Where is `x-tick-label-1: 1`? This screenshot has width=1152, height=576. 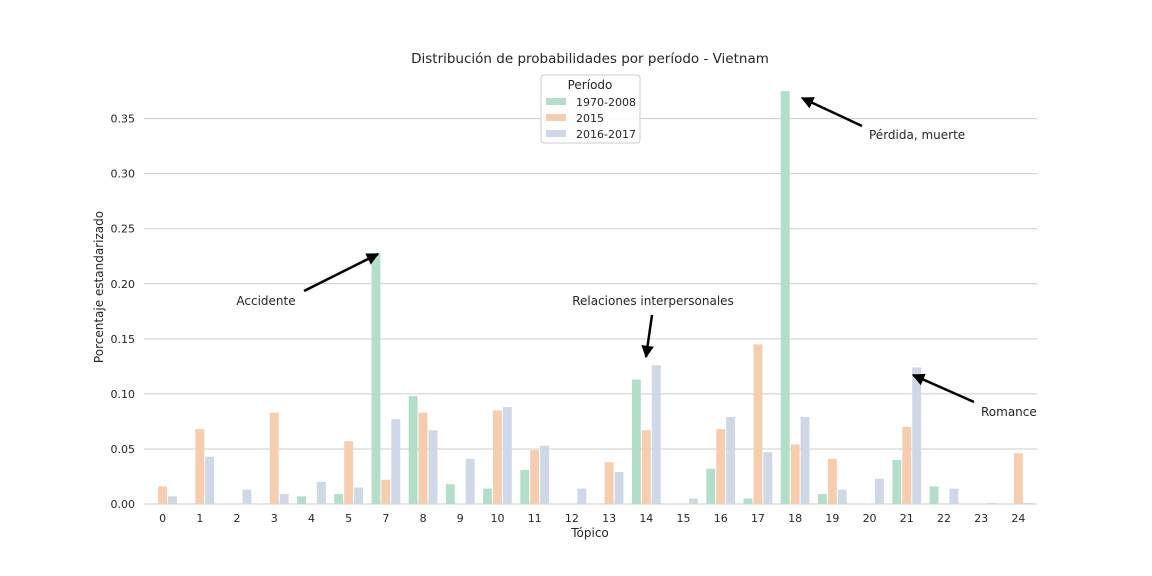 x-tick-label-1: 1 is located at coordinates (199, 518).